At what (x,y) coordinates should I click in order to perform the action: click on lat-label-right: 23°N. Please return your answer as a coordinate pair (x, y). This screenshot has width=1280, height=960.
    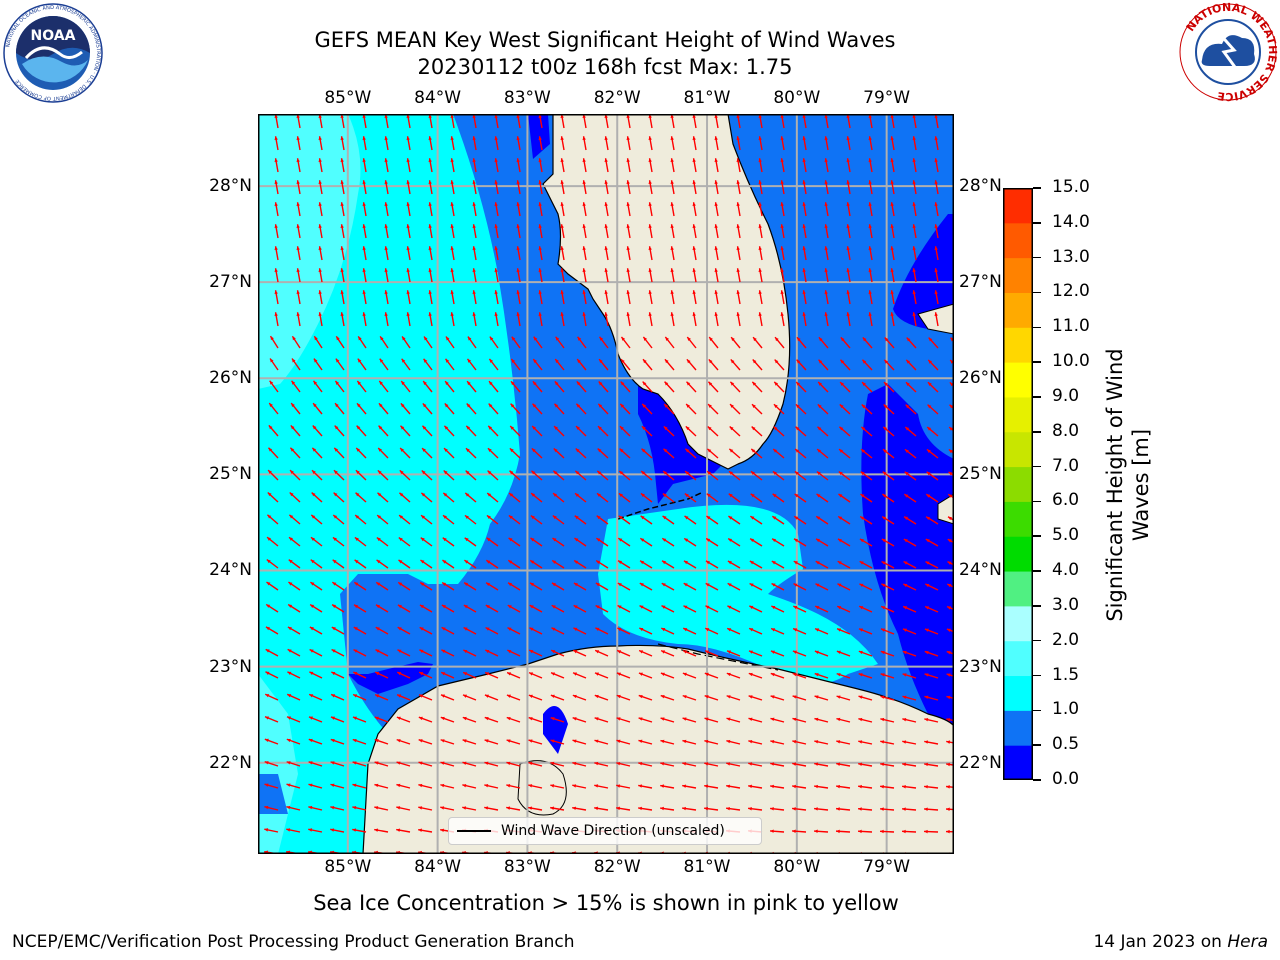
    Looking at the image, I should click on (980, 666).